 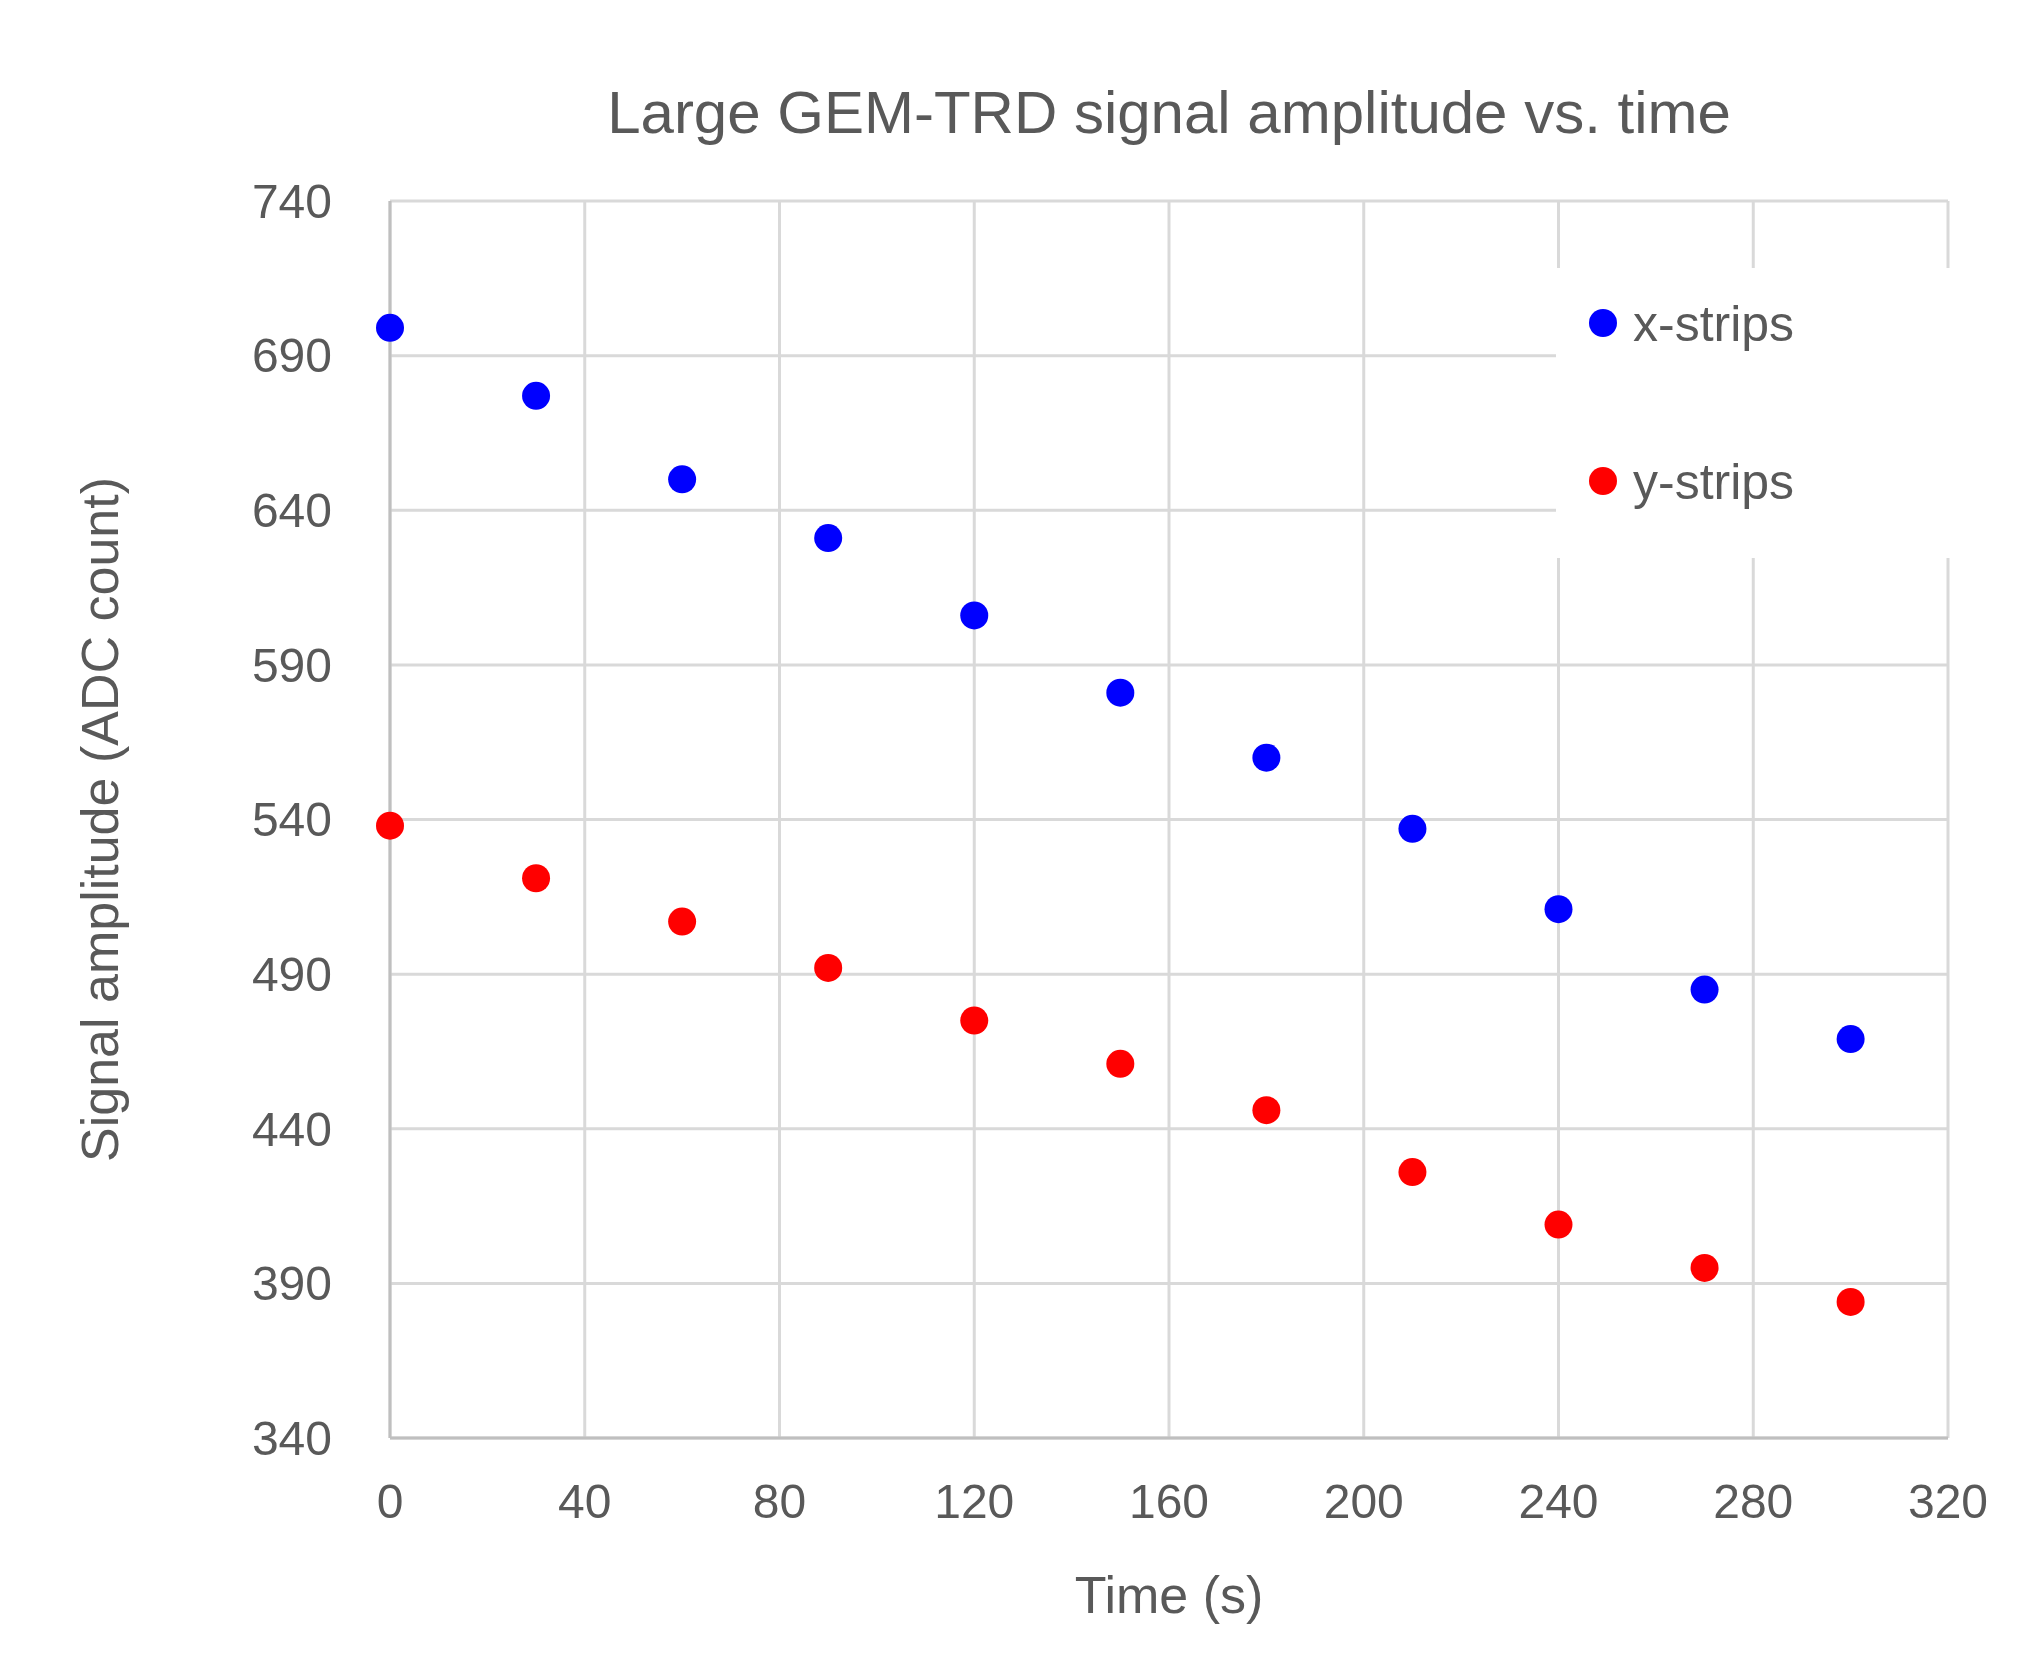 I want to click on y-tick-label: 590, so click(x=291, y=665).